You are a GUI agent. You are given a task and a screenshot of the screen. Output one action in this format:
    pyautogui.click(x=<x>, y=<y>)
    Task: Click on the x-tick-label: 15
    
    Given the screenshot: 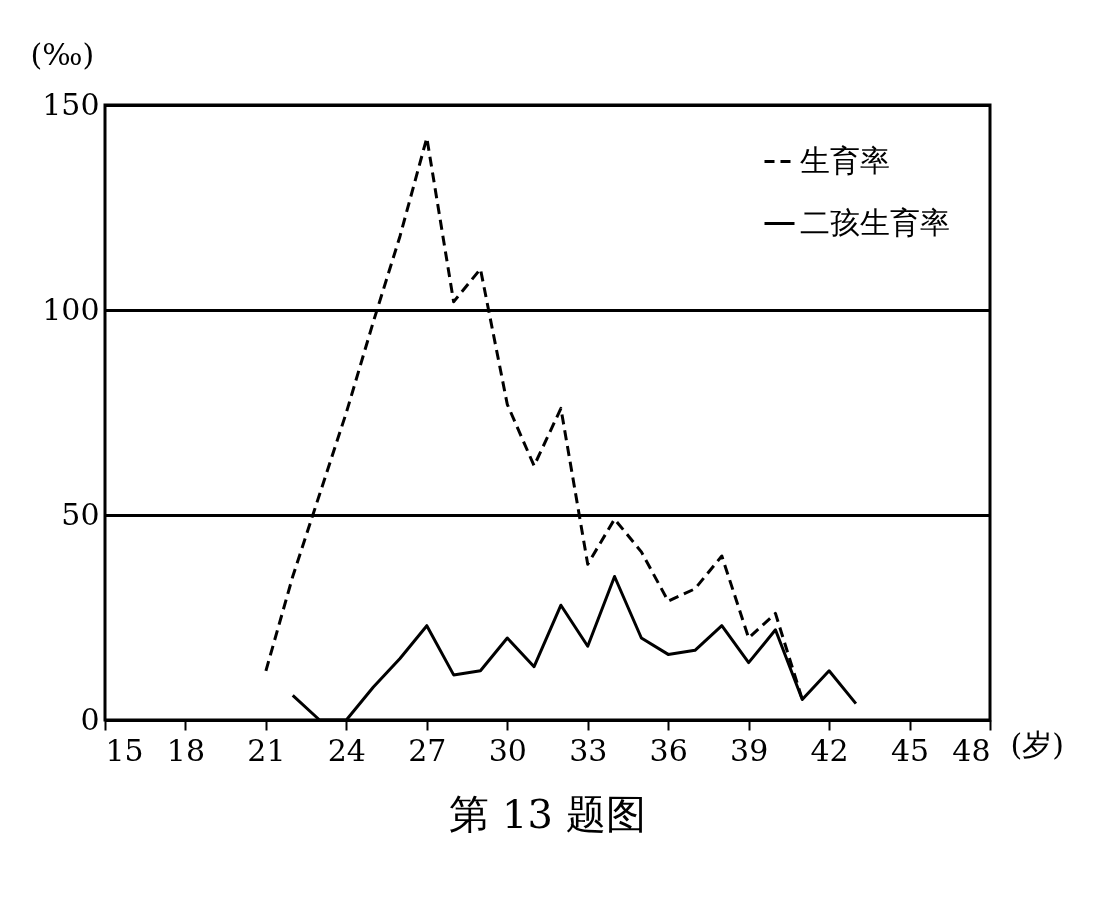 What is the action you would take?
    pyautogui.click(x=124, y=750)
    